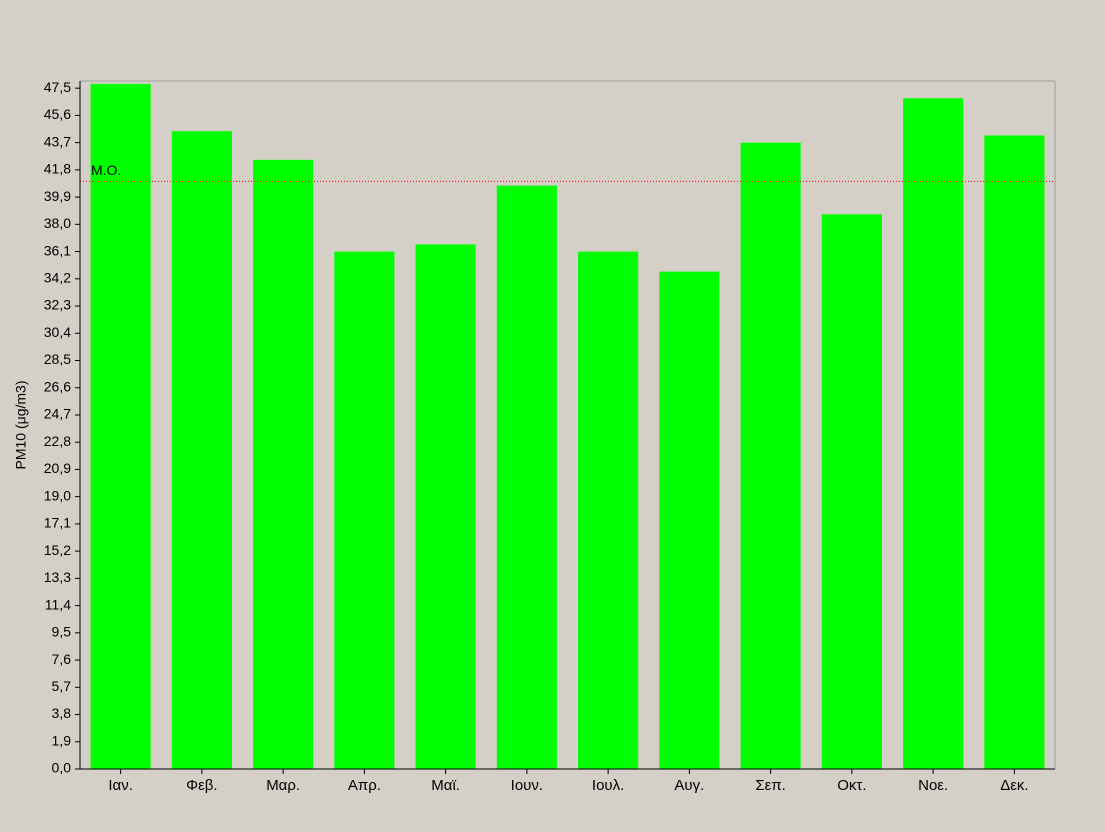  Describe the element at coordinates (57, 386) in the screenshot. I see `y-tick-label: 26,6` at that location.